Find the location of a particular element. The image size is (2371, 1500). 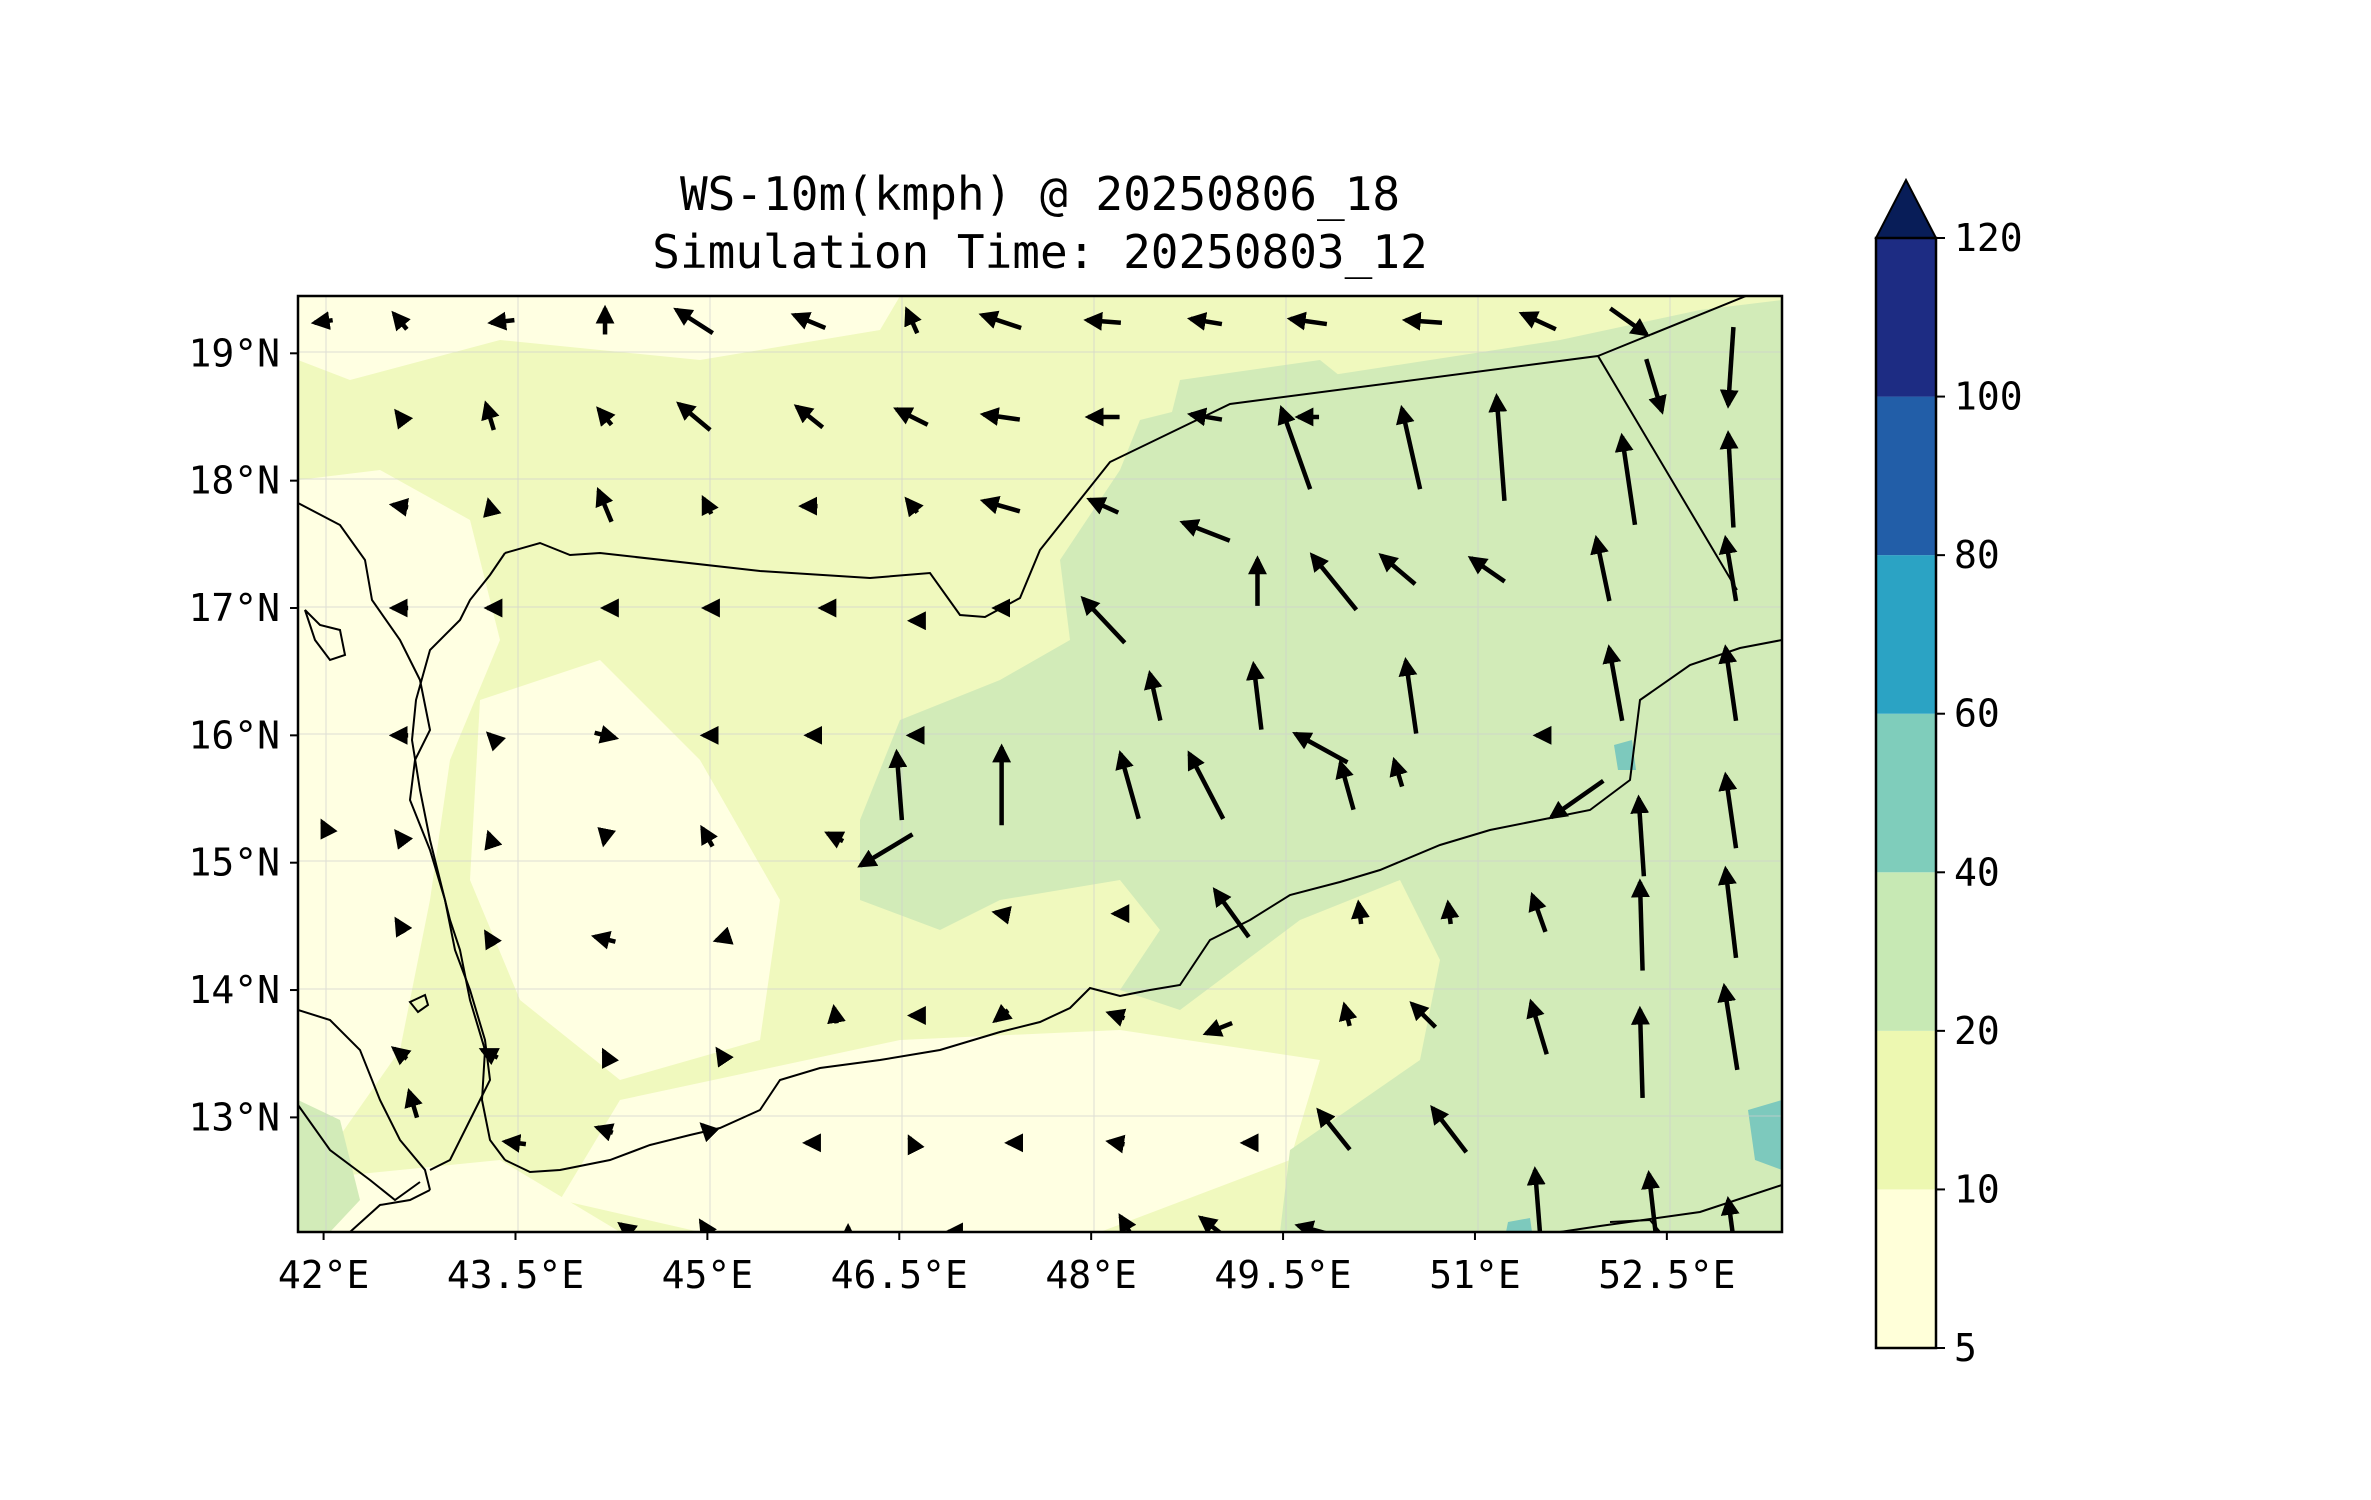

colorbar-tick-label: 100 is located at coordinates (1988, 397).